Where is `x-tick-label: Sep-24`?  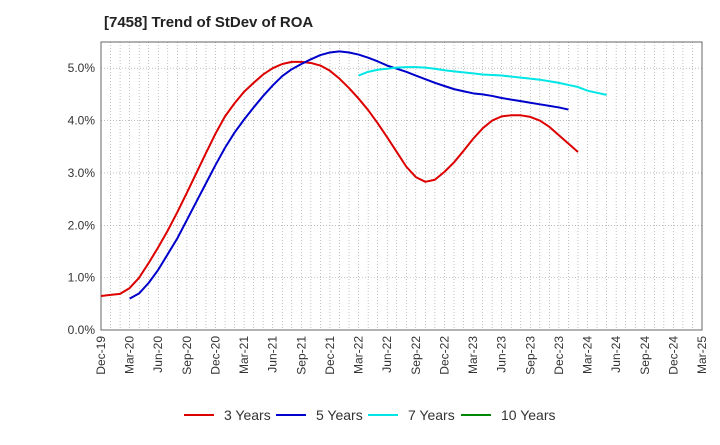
x-tick-label: Sep-24 is located at coordinates (645, 355).